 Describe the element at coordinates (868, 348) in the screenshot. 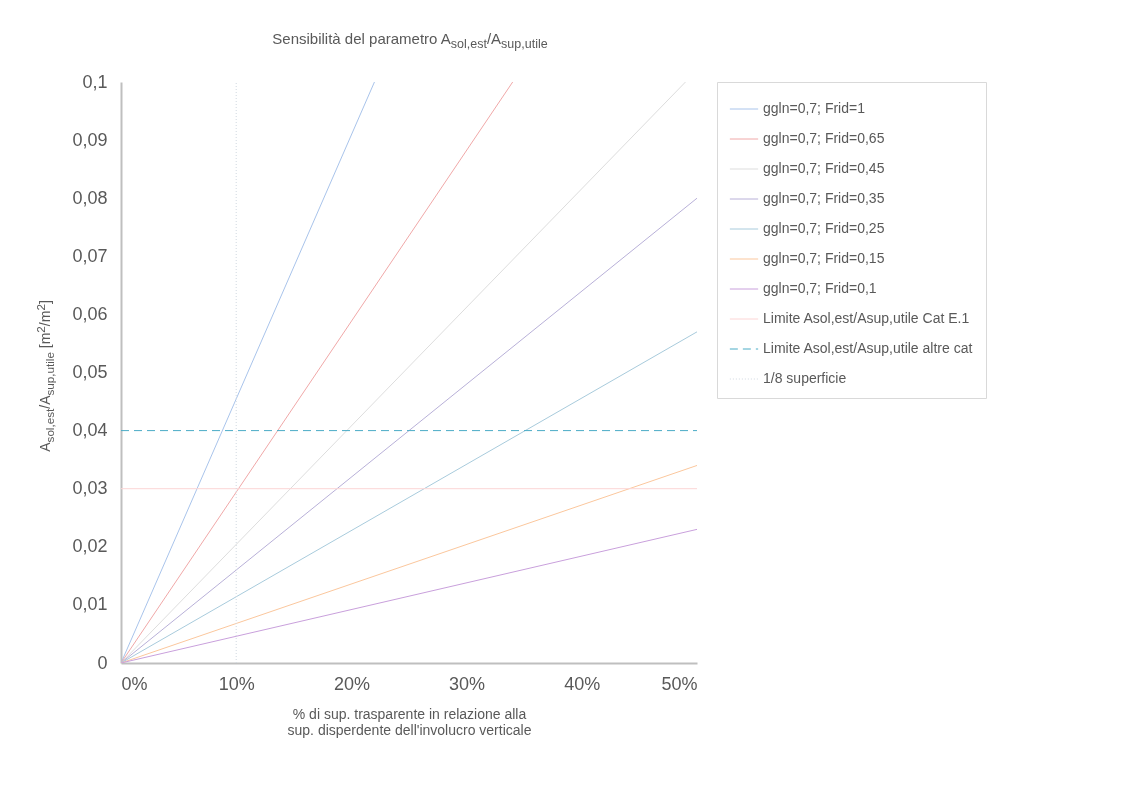

I see `legend-label: Limite Asol,est/Asup,utile altre cat` at that location.